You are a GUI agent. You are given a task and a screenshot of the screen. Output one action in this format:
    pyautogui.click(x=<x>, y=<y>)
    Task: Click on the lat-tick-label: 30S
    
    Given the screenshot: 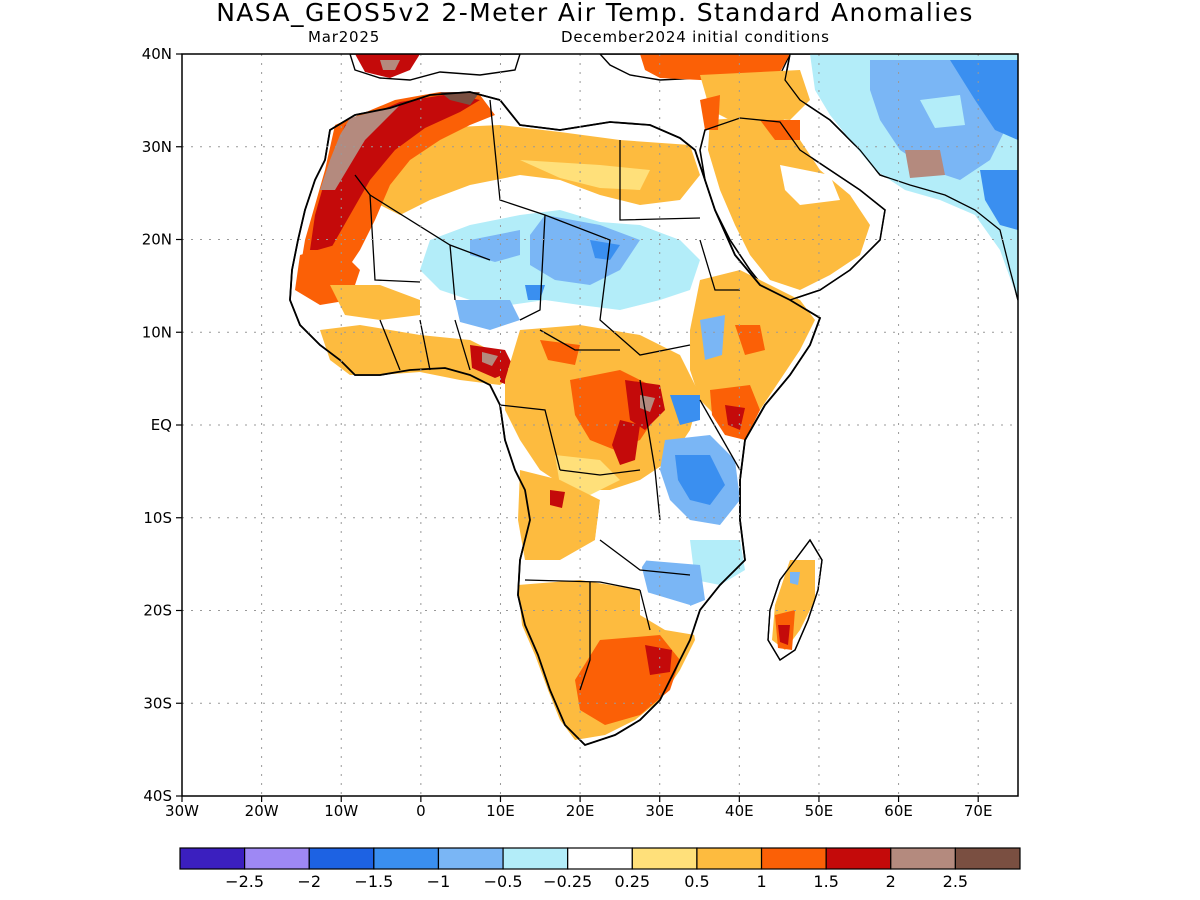 What is the action you would take?
    pyautogui.click(x=157, y=703)
    